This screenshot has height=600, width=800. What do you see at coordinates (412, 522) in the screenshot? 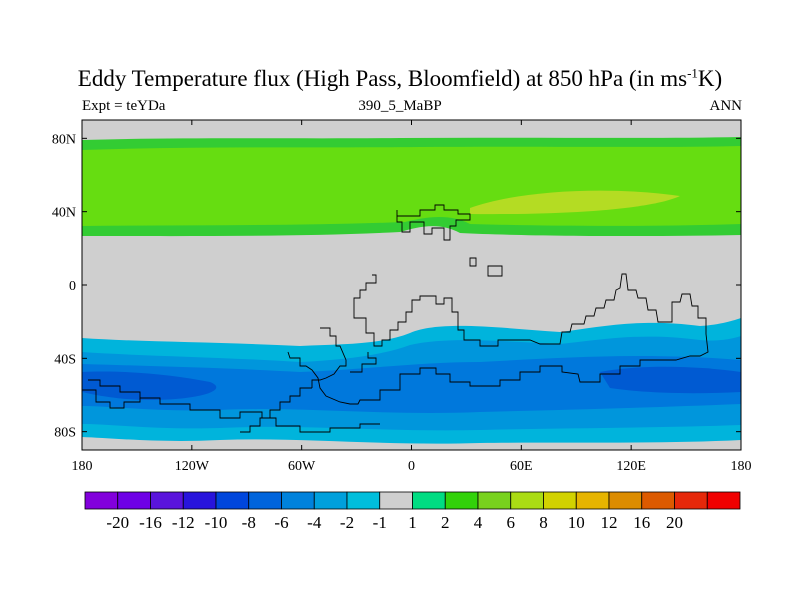
I see `colorbar-label: 1` at bounding box center [412, 522].